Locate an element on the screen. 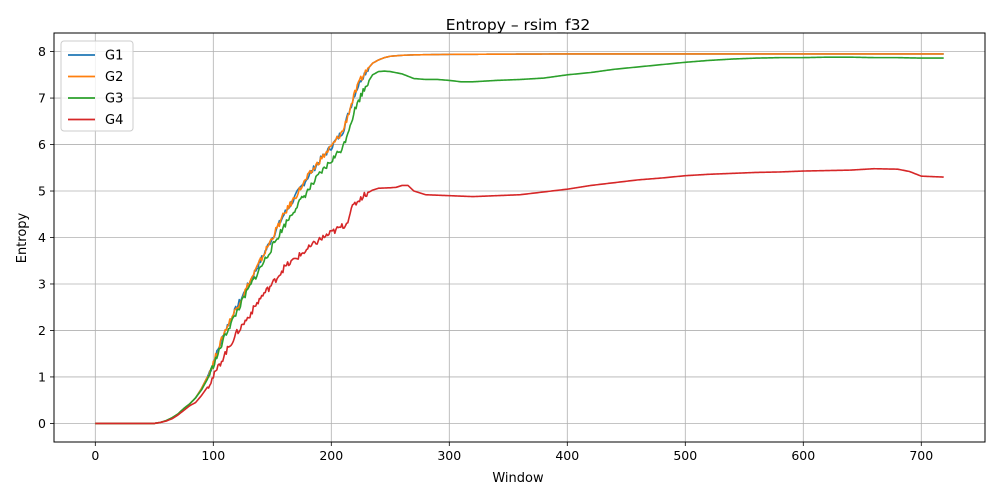  y-tick-label: 2 is located at coordinates (42, 330).